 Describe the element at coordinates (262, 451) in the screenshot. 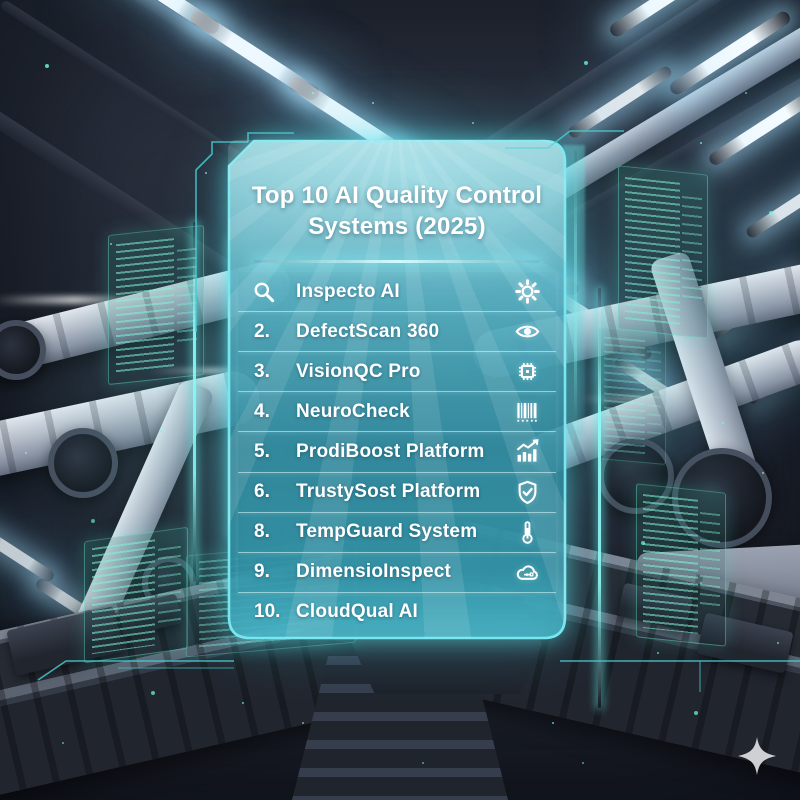

I see `rank-label: 5.` at that location.